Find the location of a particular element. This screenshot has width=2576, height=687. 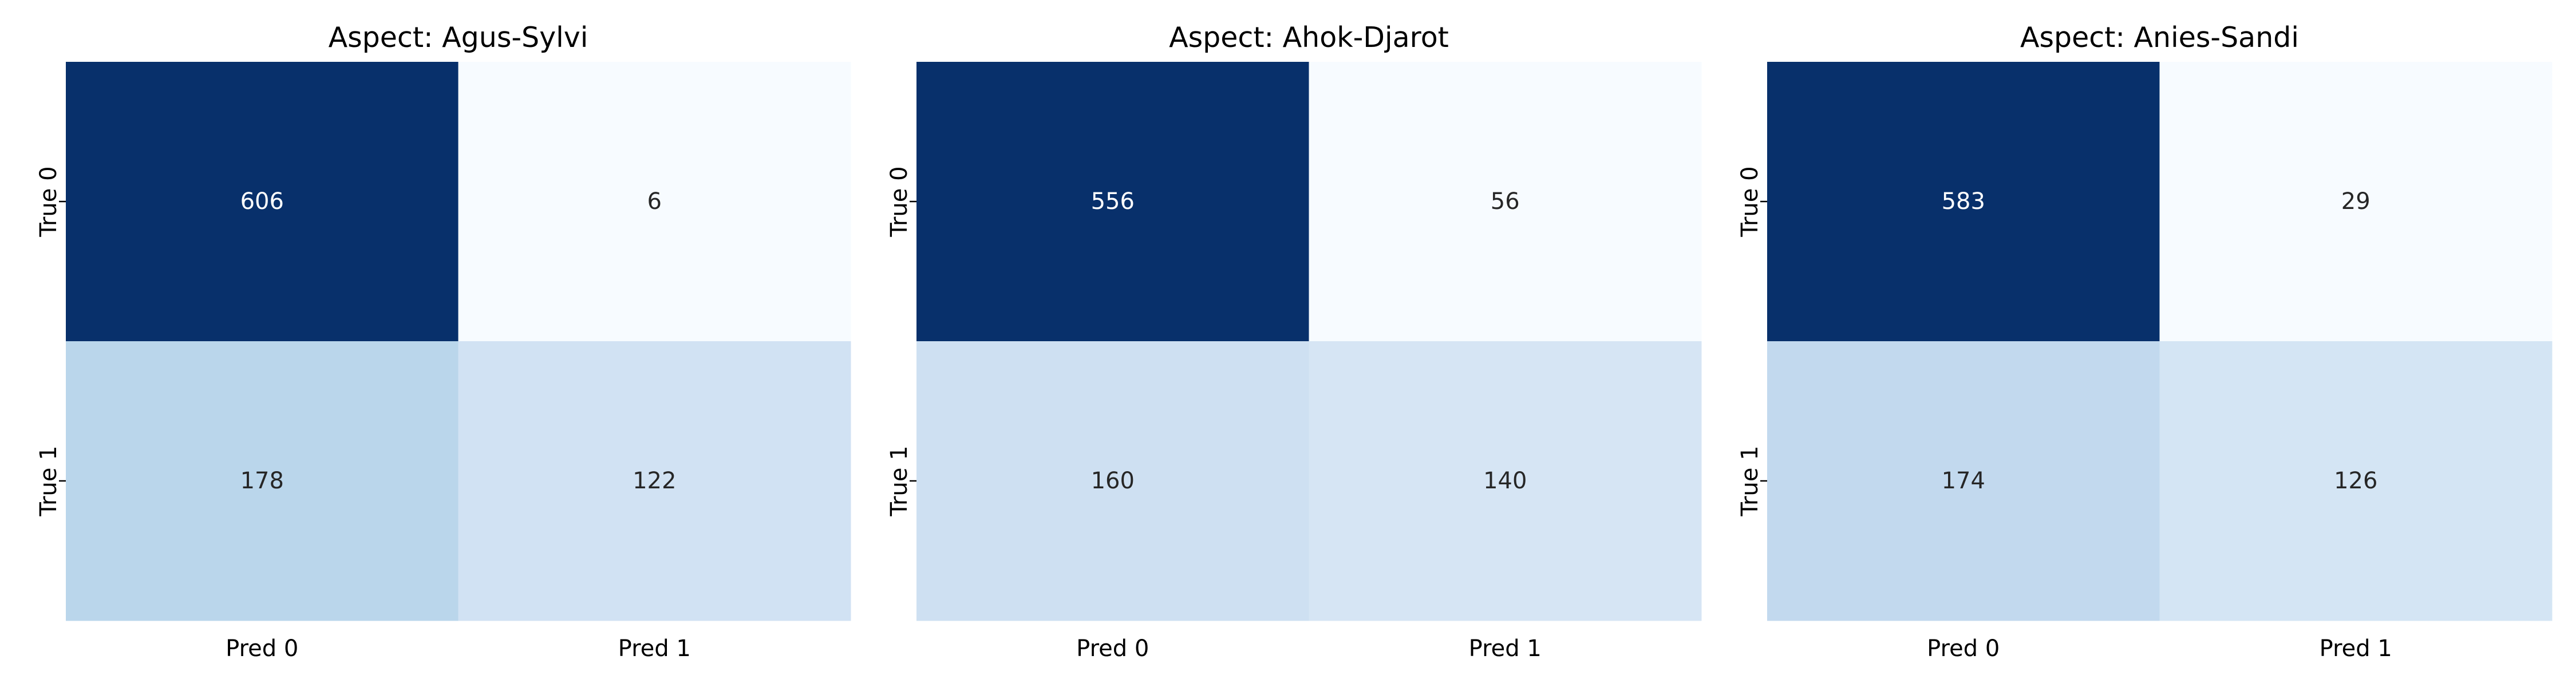

cell-value-label: 122 is located at coordinates (654, 481).